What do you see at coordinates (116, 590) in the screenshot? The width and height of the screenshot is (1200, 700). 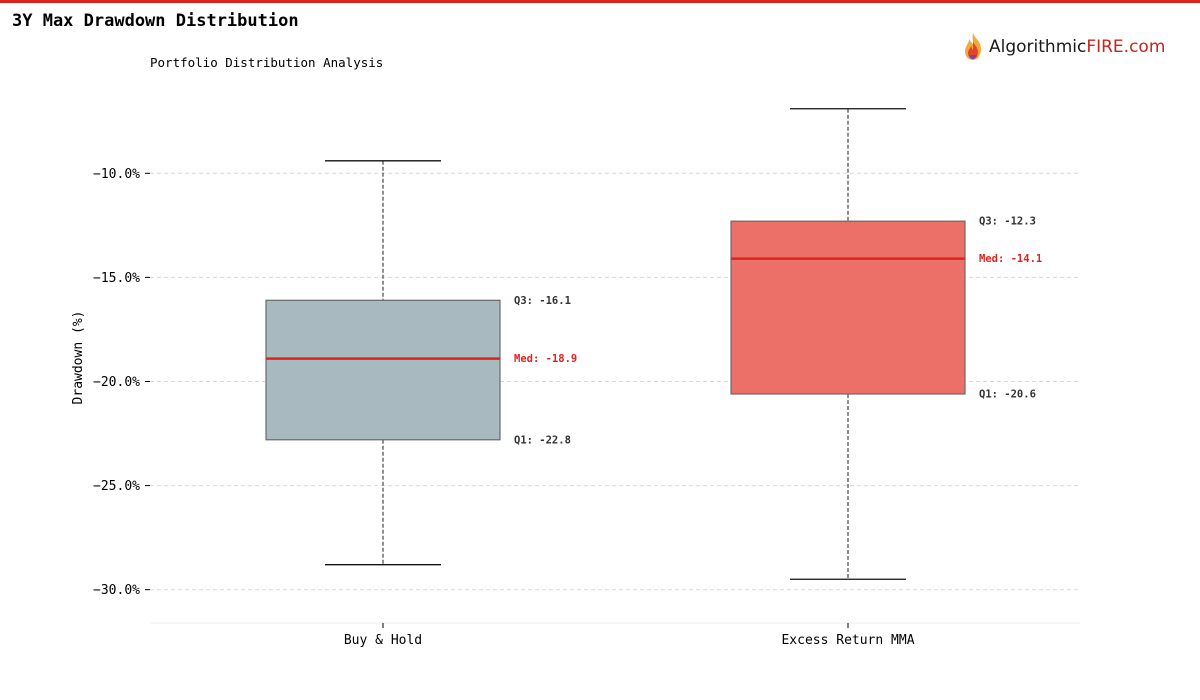 I see `y-tick-label: −30.0%` at bounding box center [116, 590].